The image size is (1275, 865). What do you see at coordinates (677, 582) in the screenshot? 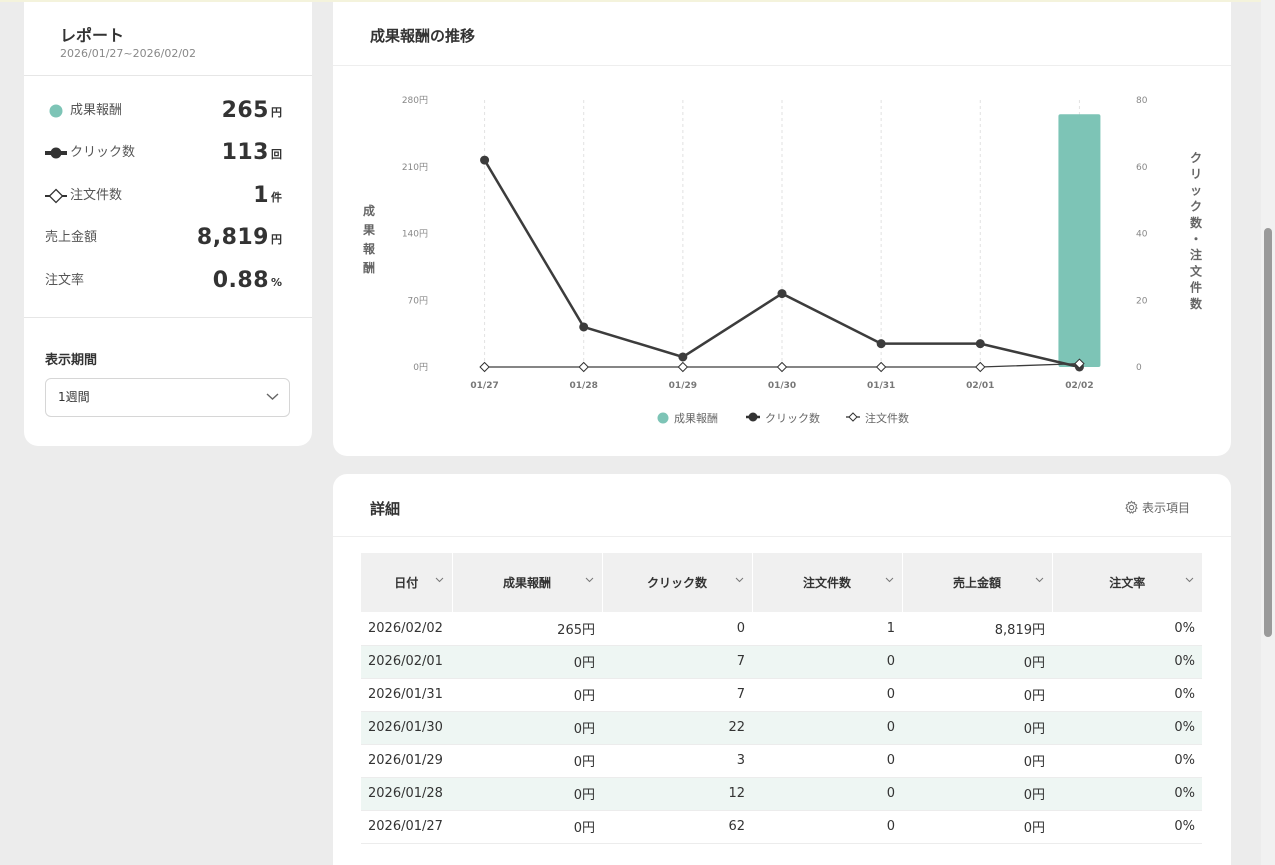
I see `column-header-clicks: クリック数` at bounding box center [677, 582].